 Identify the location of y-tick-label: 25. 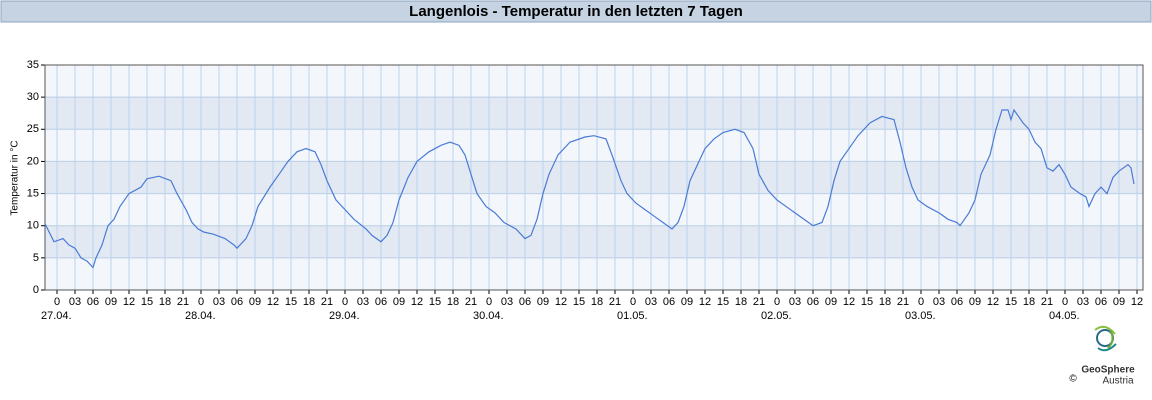
(33, 129).